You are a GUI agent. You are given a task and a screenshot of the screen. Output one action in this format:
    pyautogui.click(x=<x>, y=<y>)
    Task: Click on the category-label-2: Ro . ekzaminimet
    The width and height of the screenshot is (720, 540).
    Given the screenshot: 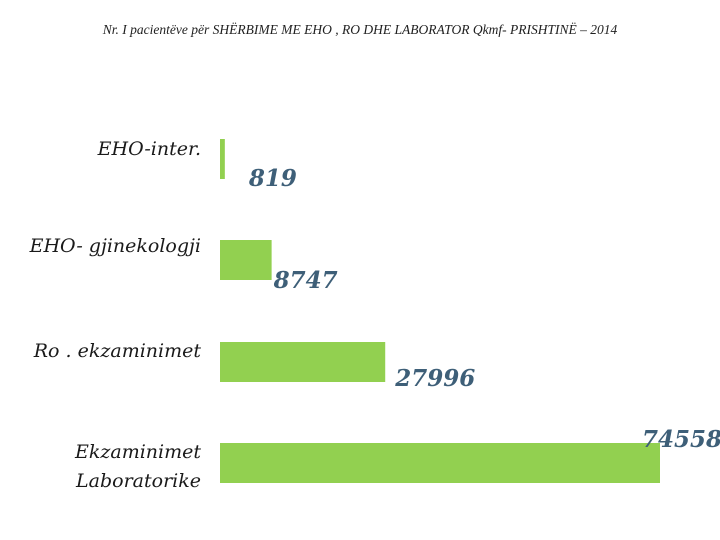 What is the action you would take?
    pyautogui.click(x=117, y=351)
    